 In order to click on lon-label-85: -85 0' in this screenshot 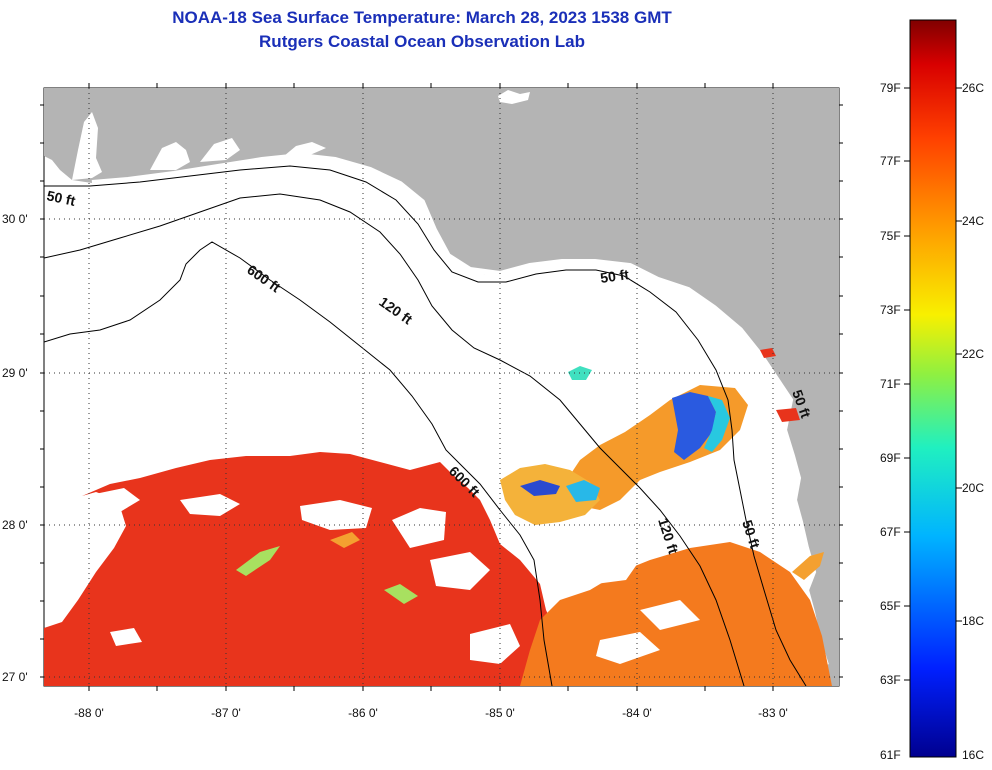, I will do `click(500, 713)`.